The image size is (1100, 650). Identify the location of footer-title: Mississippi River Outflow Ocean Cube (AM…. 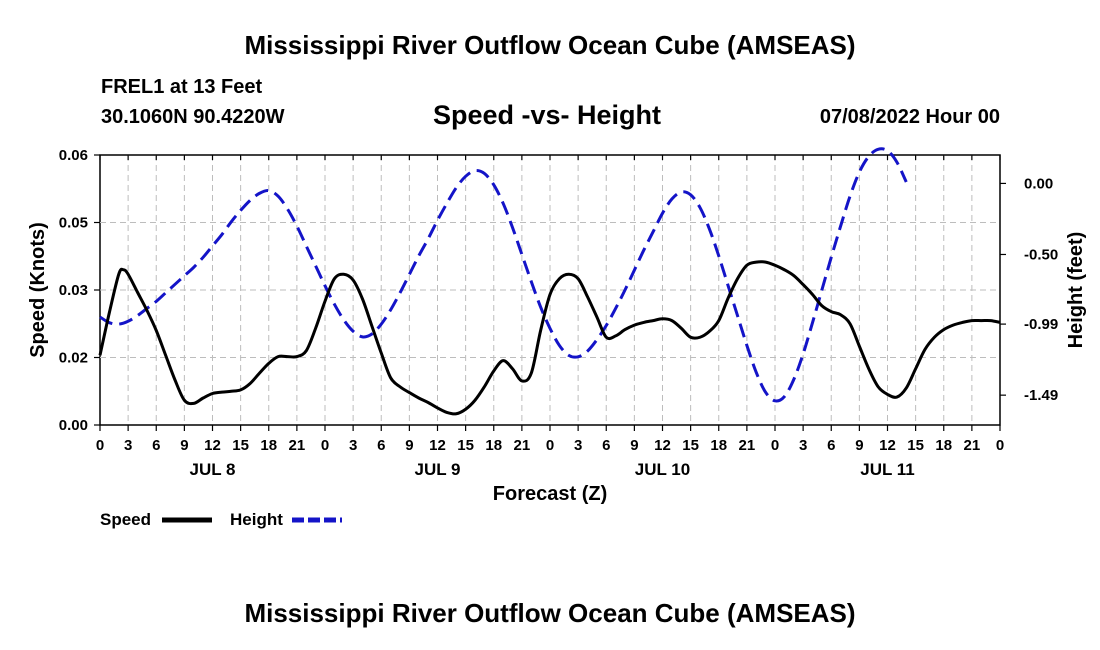
(550, 613).